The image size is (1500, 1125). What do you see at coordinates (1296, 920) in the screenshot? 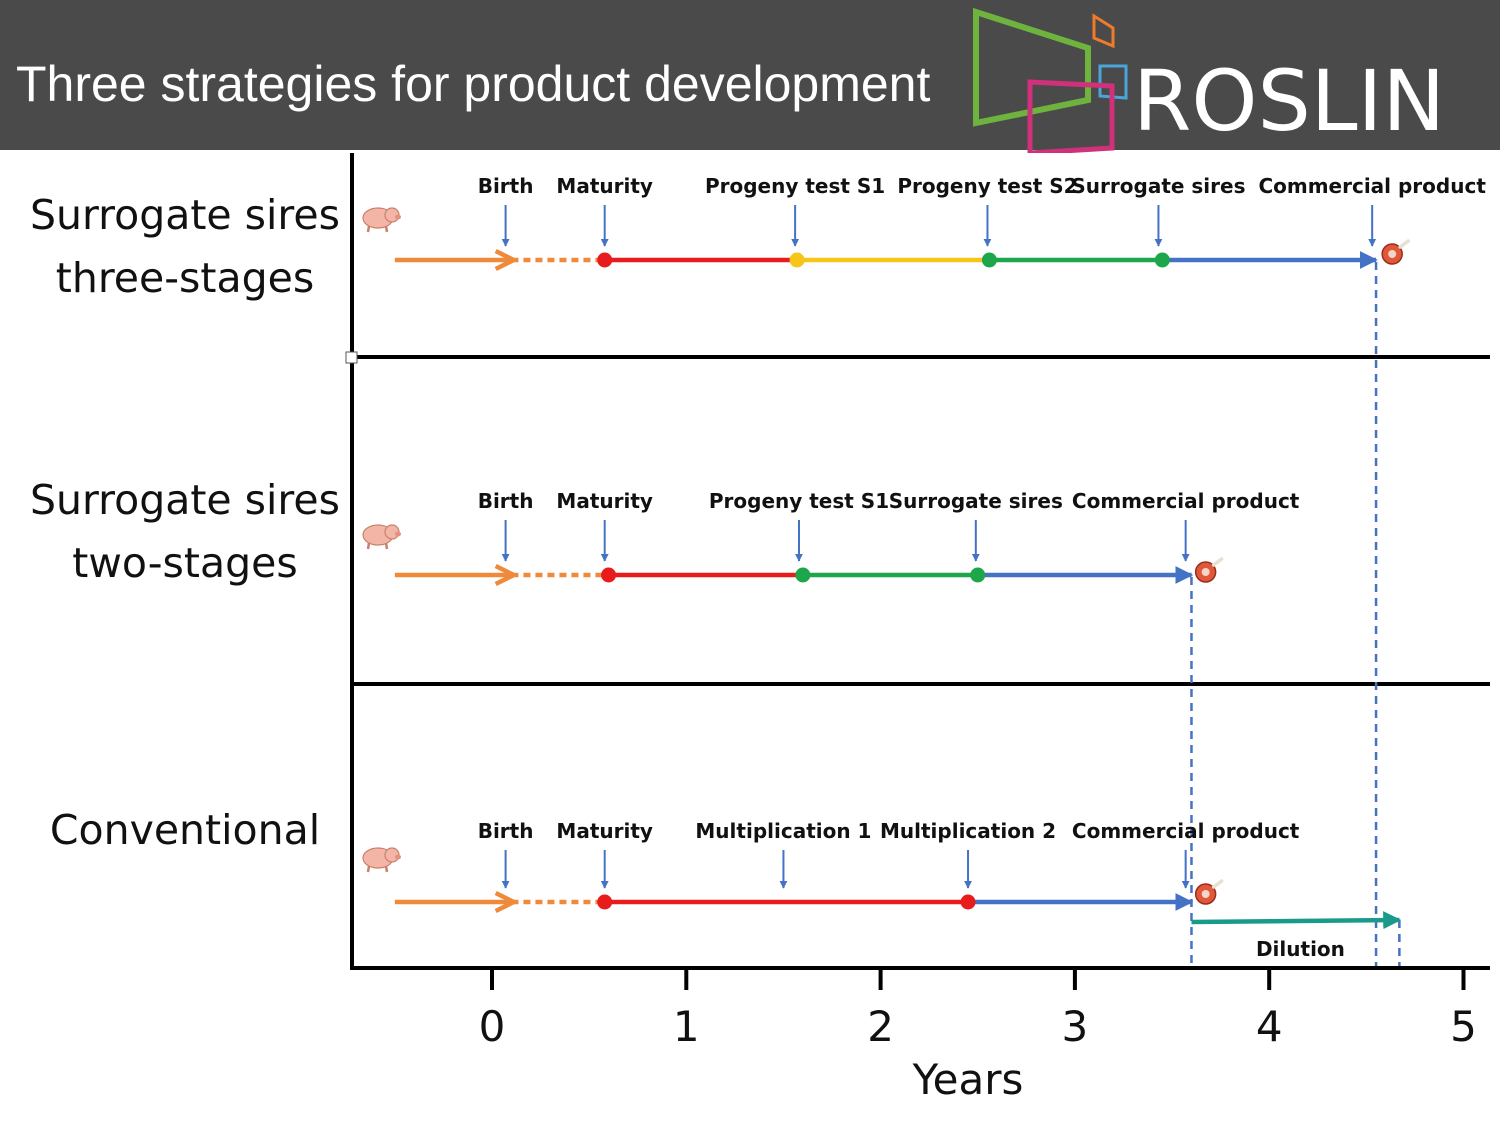
I see `dilution-arrow` at bounding box center [1296, 920].